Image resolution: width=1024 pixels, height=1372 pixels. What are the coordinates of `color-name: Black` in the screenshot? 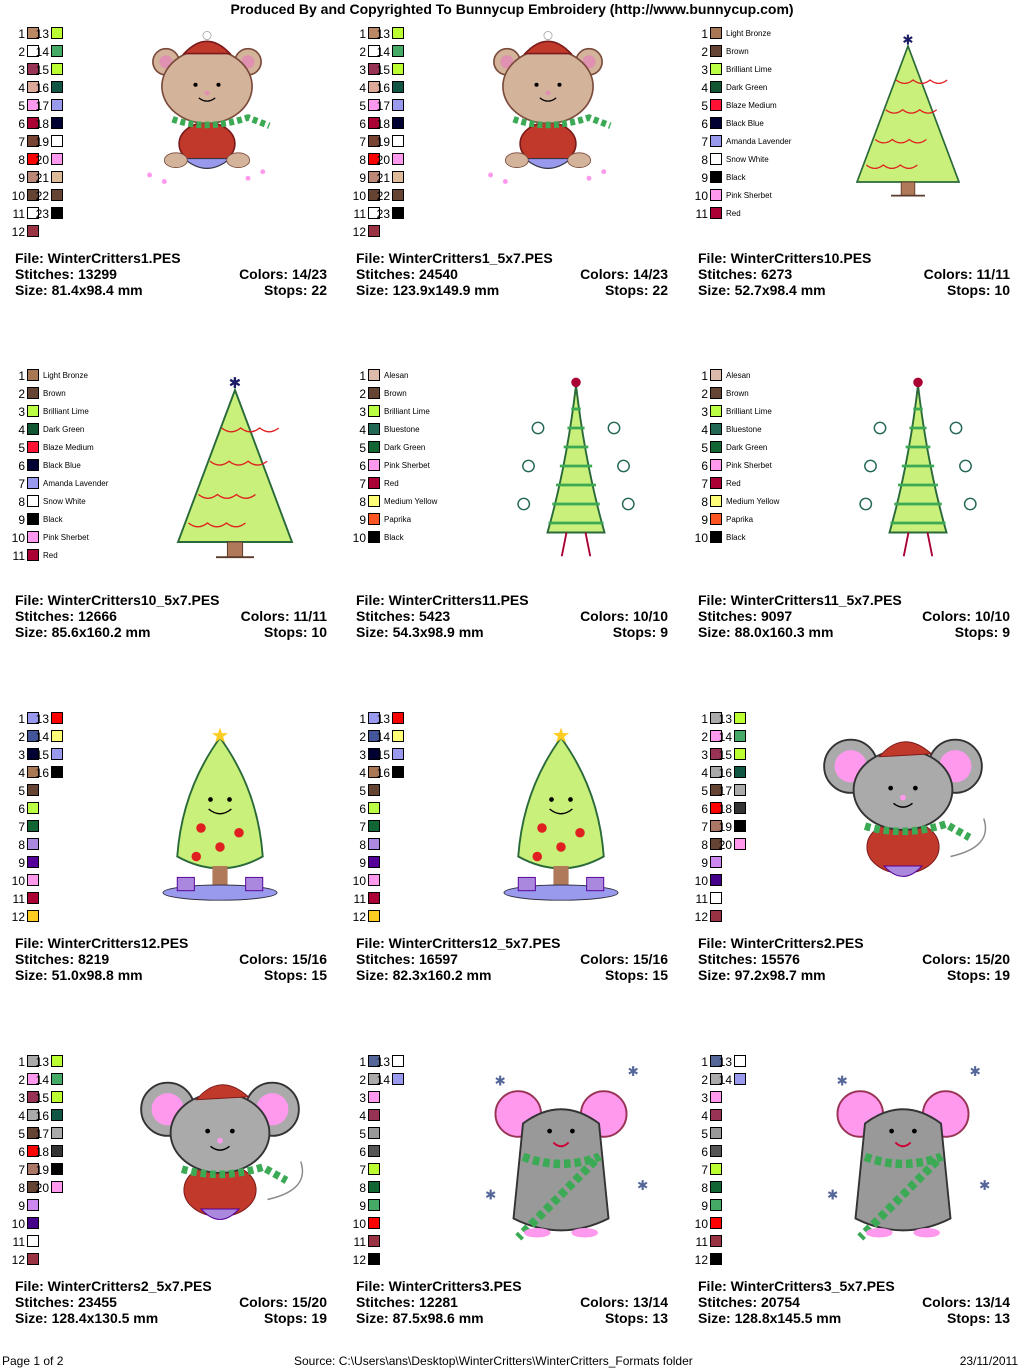 It's located at (394, 537).